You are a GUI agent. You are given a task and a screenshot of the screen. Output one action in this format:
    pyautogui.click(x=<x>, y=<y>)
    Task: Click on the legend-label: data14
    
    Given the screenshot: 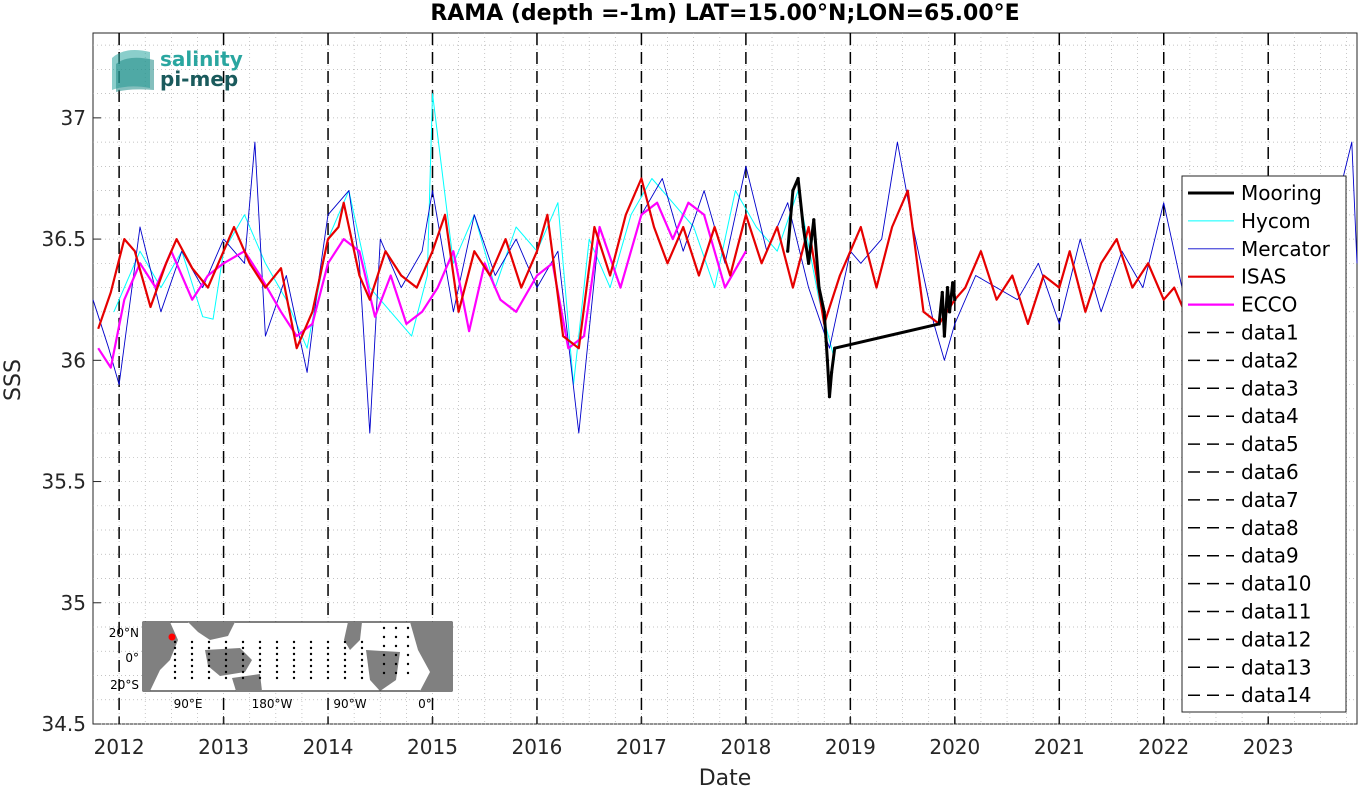 What is the action you would take?
    pyautogui.click(x=1276, y=695)
    